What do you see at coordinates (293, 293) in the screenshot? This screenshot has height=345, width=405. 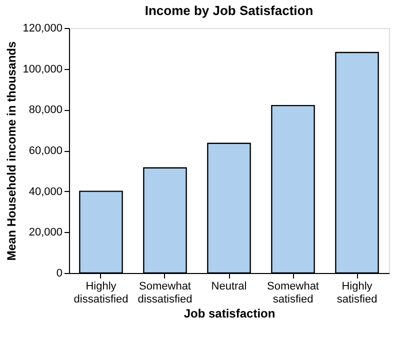 I see `x-tick-label: Somewhat satisfied` at bounding box center [293, 293].